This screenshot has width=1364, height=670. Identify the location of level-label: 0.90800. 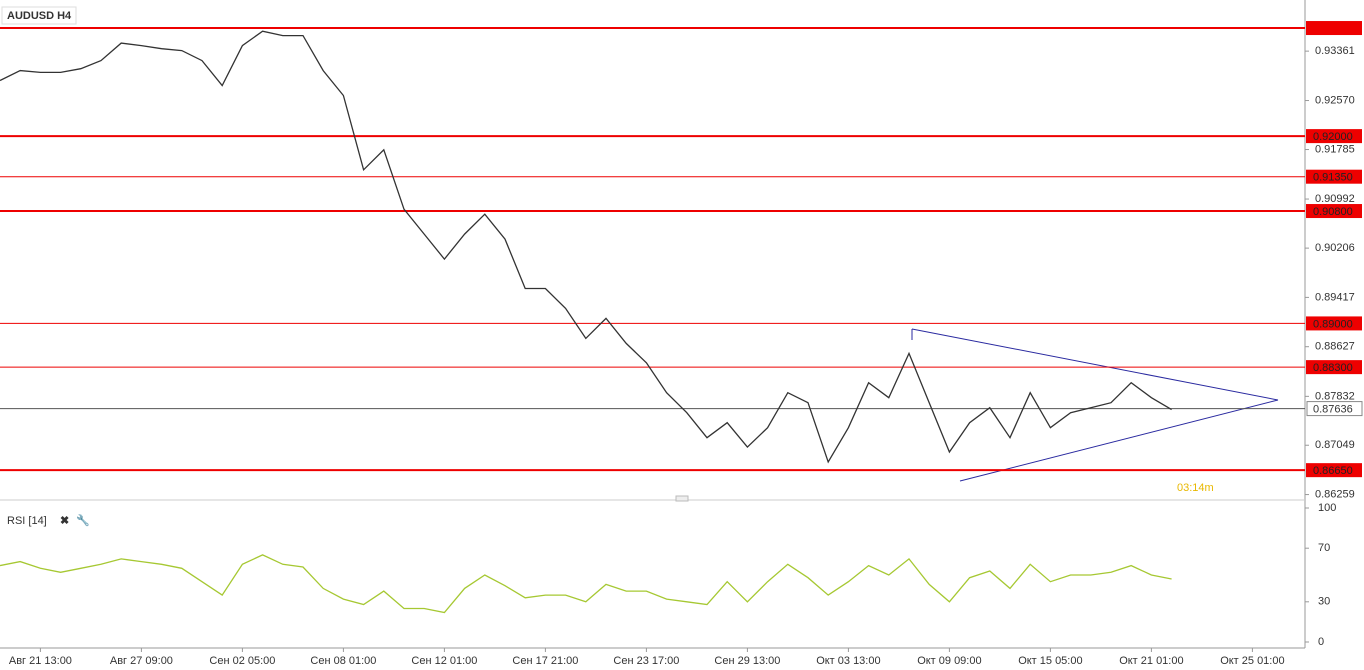
(1333, 212).